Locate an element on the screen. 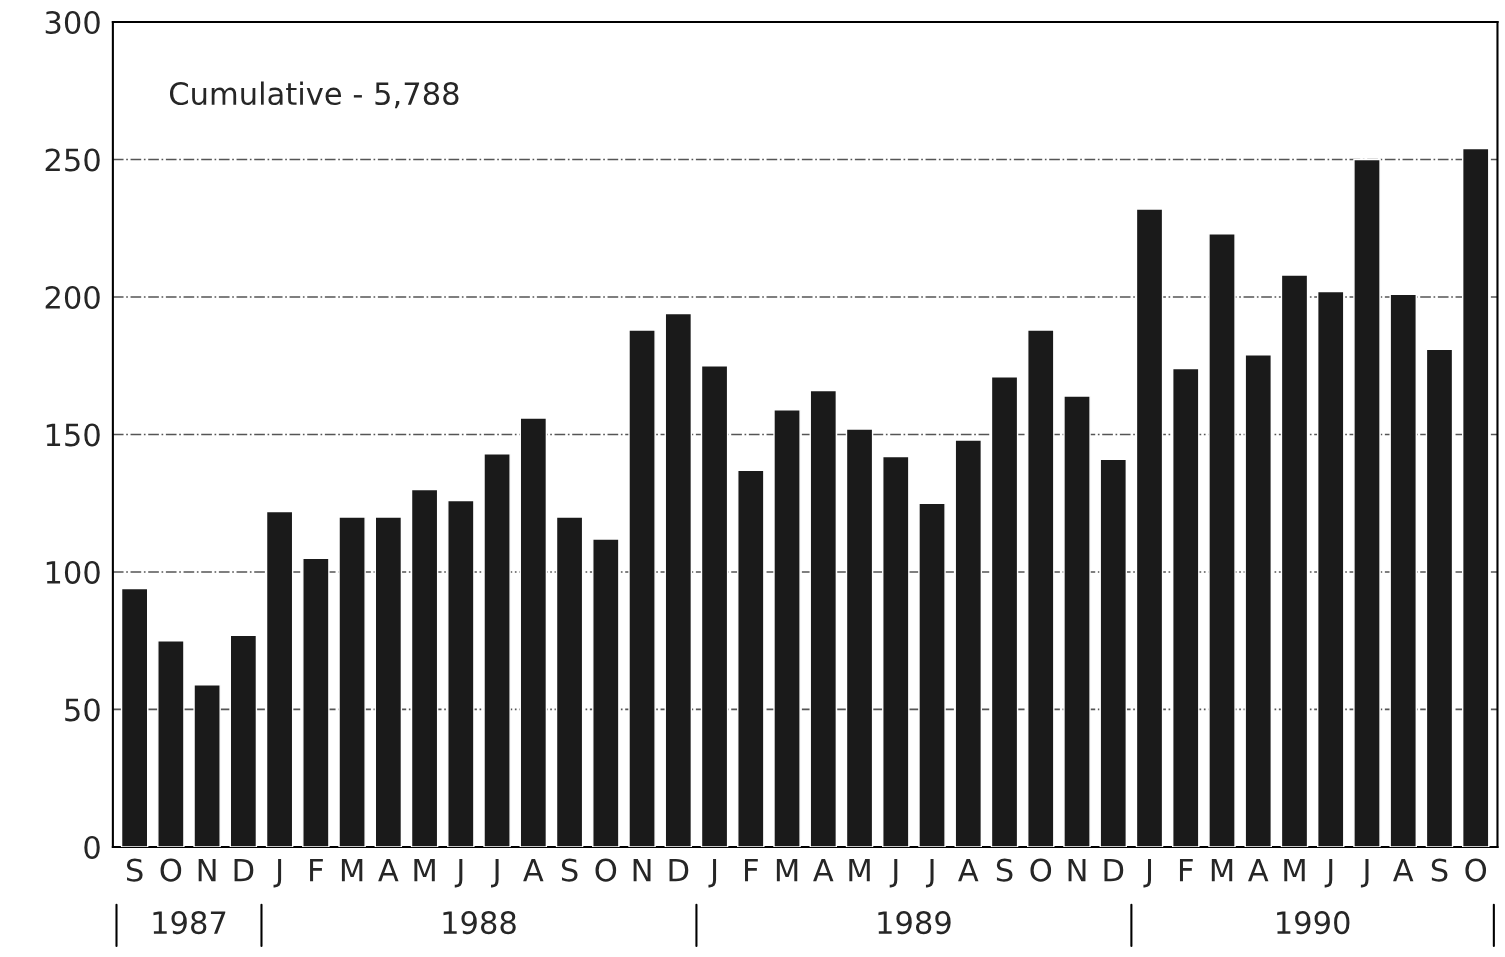 The image size is (1505, 957). y-tick-label: 100 is located at coordinates (73, 572).